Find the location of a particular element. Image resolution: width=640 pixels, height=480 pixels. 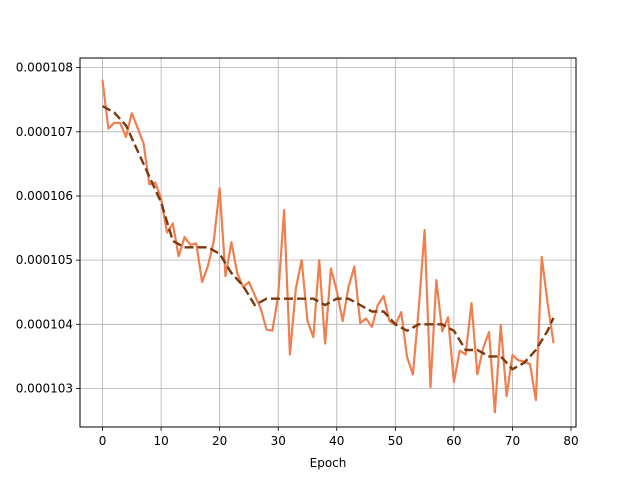

y-tick-label: 0.000107 is located at coordinates (44, 132).